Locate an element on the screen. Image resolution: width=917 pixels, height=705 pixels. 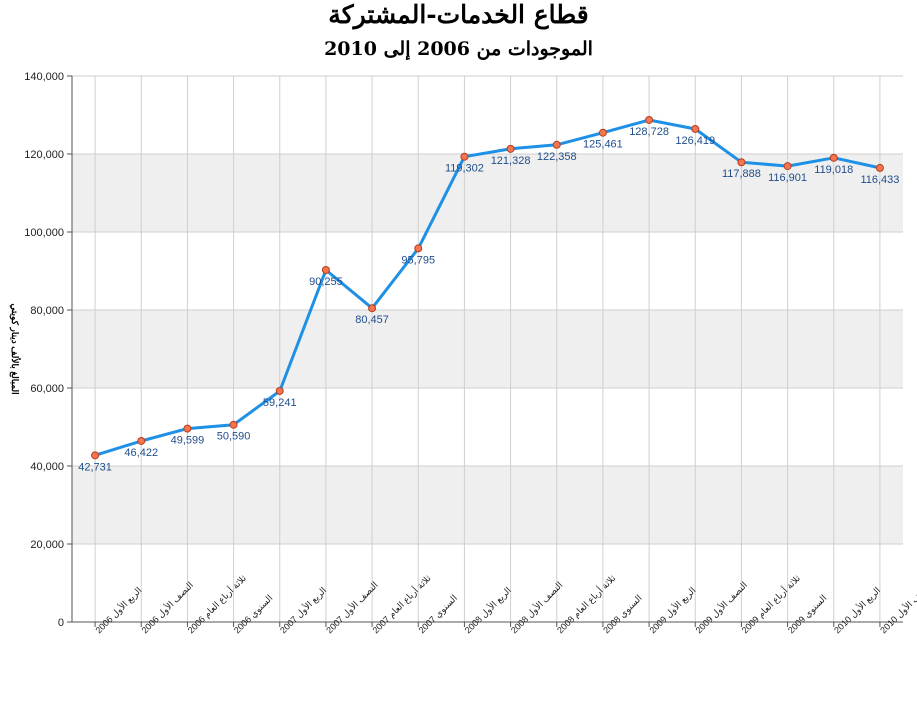
data-label: 49,599 is located at coordinates (188, 441).